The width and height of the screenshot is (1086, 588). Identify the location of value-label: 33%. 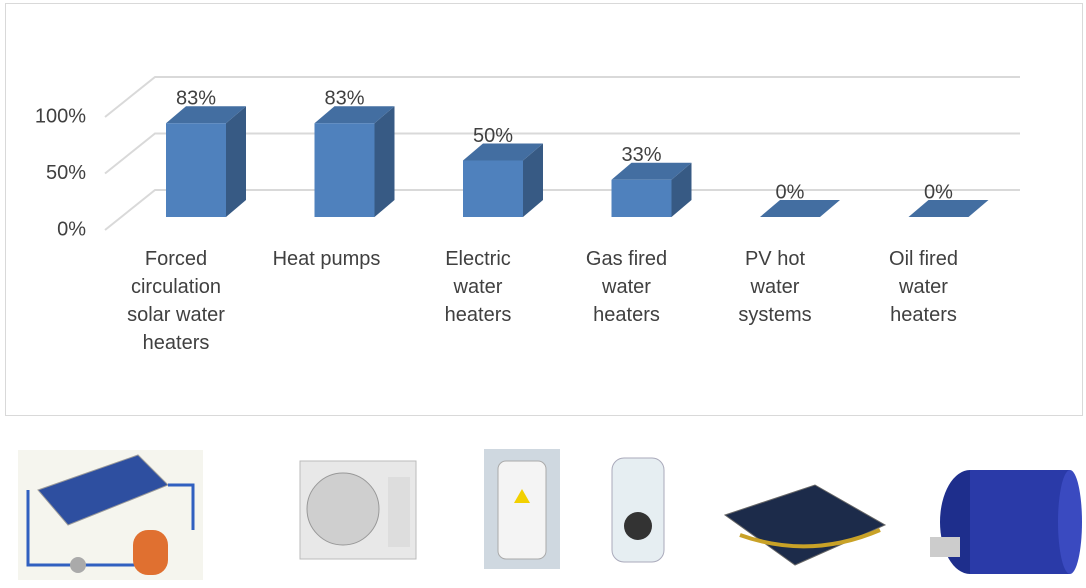
(641, 155).